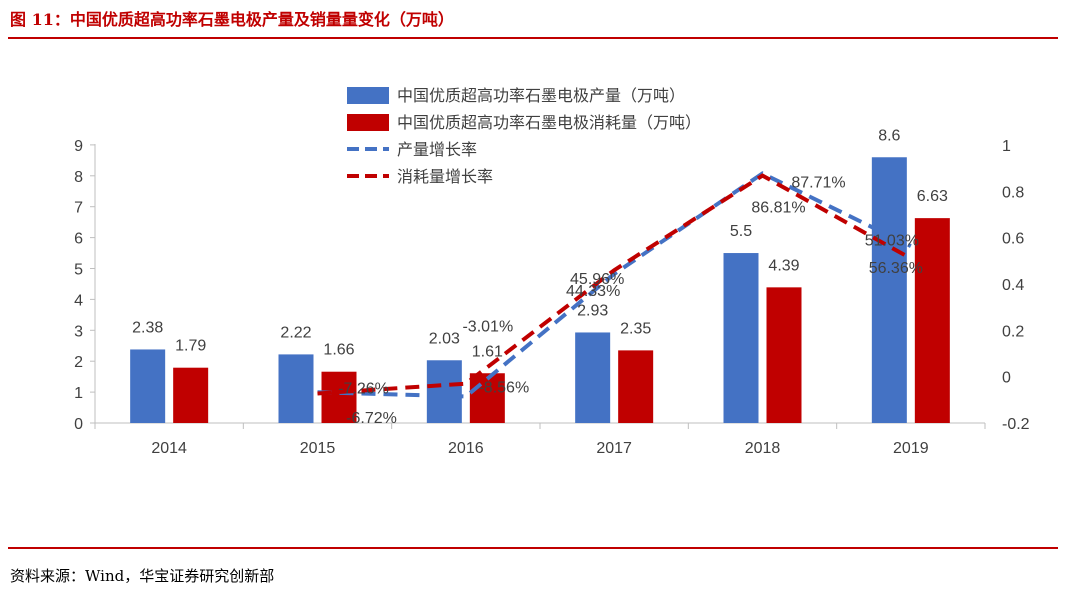 The height and width of the screenshot is (589, 1067). Describe the element at coordinates (636, 386) in the screenshot. I see `bar-2017-consumption` at that location.